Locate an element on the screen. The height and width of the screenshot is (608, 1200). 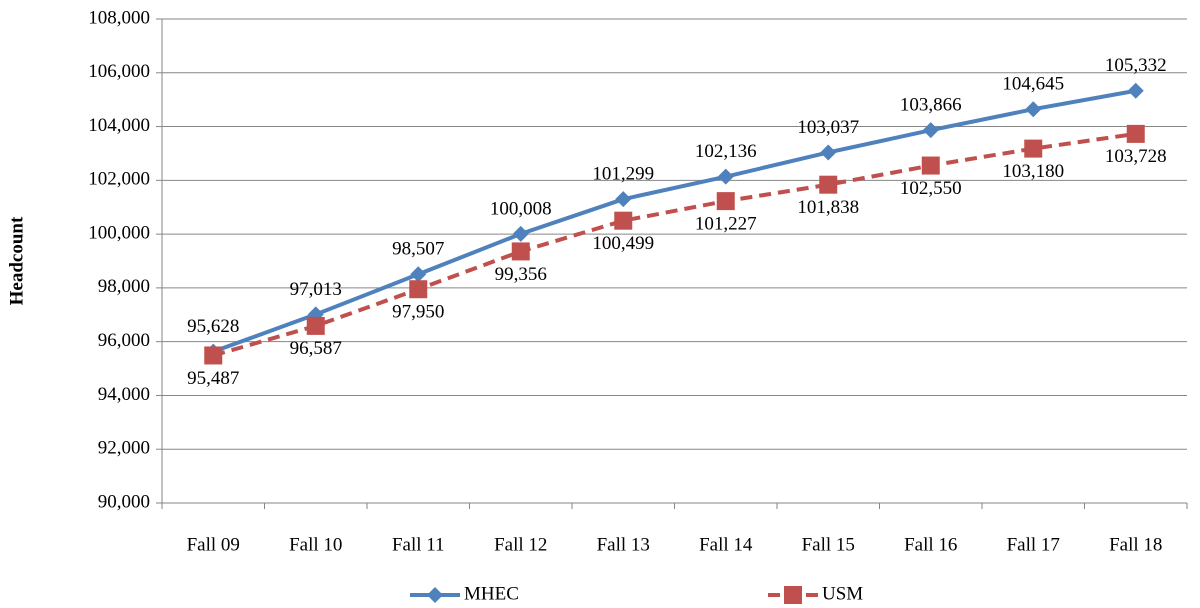
data-label: 102,136 is located at coordinates (726, 151).